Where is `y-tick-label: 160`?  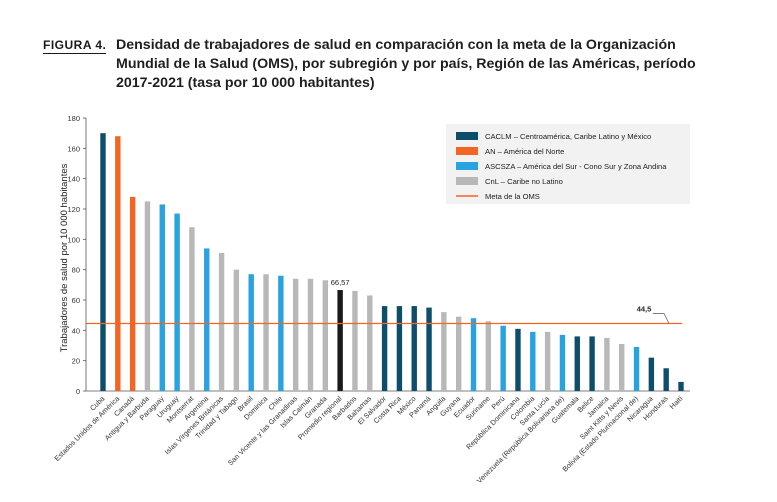 y-tick-label: 160 is located at coordinates (73, 148).